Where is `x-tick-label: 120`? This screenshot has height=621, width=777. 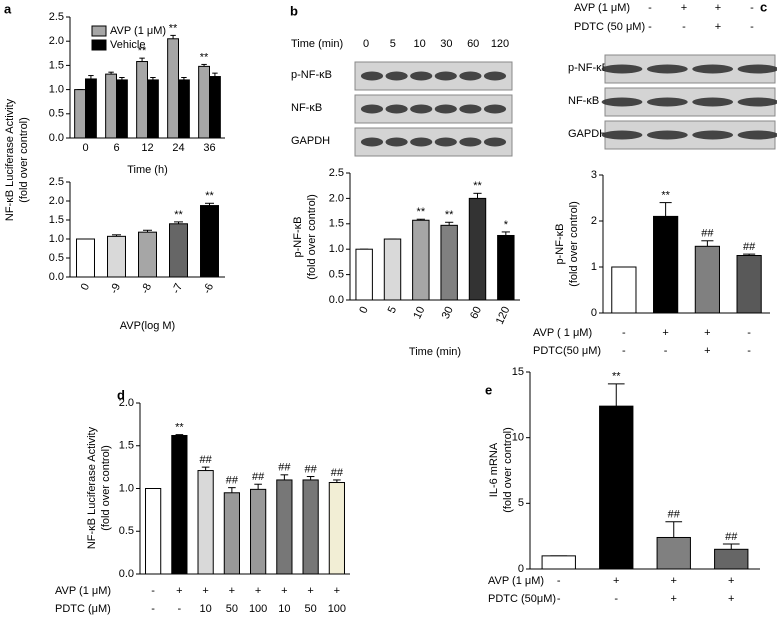
x-tick-label: 120 is located at coordinates (503, 316).